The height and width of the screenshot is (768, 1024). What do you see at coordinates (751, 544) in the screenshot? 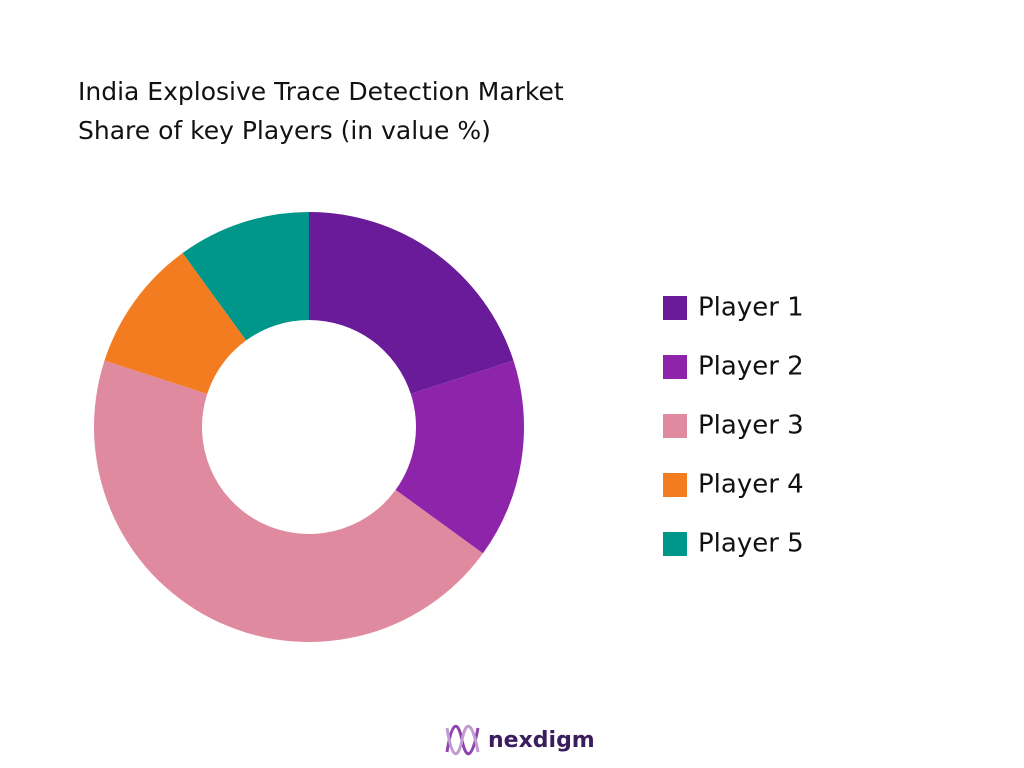
I see `legend-label: Player 5` at bounding box center [751, 544].